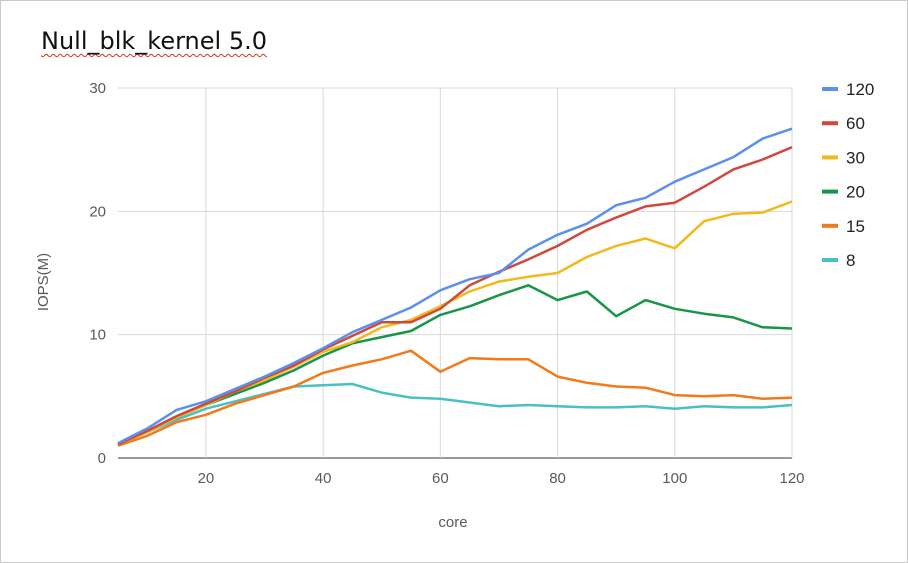  Describe the element at coordinates (855, 123) in the screenshot. I see `legend-label-60: 60` at that location.